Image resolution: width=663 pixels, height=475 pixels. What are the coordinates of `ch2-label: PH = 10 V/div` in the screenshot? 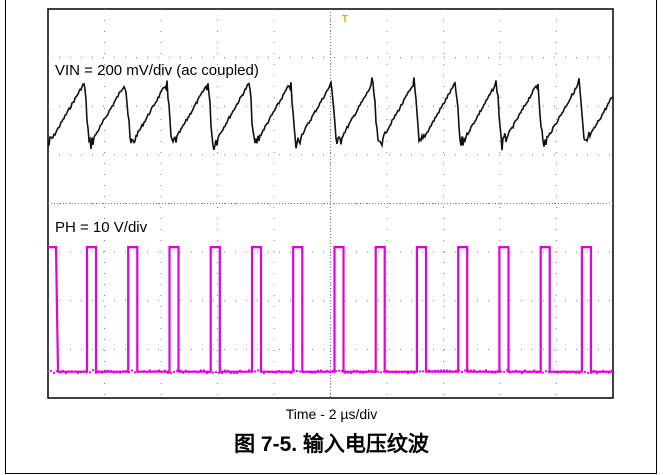 It's located at (101, 227).